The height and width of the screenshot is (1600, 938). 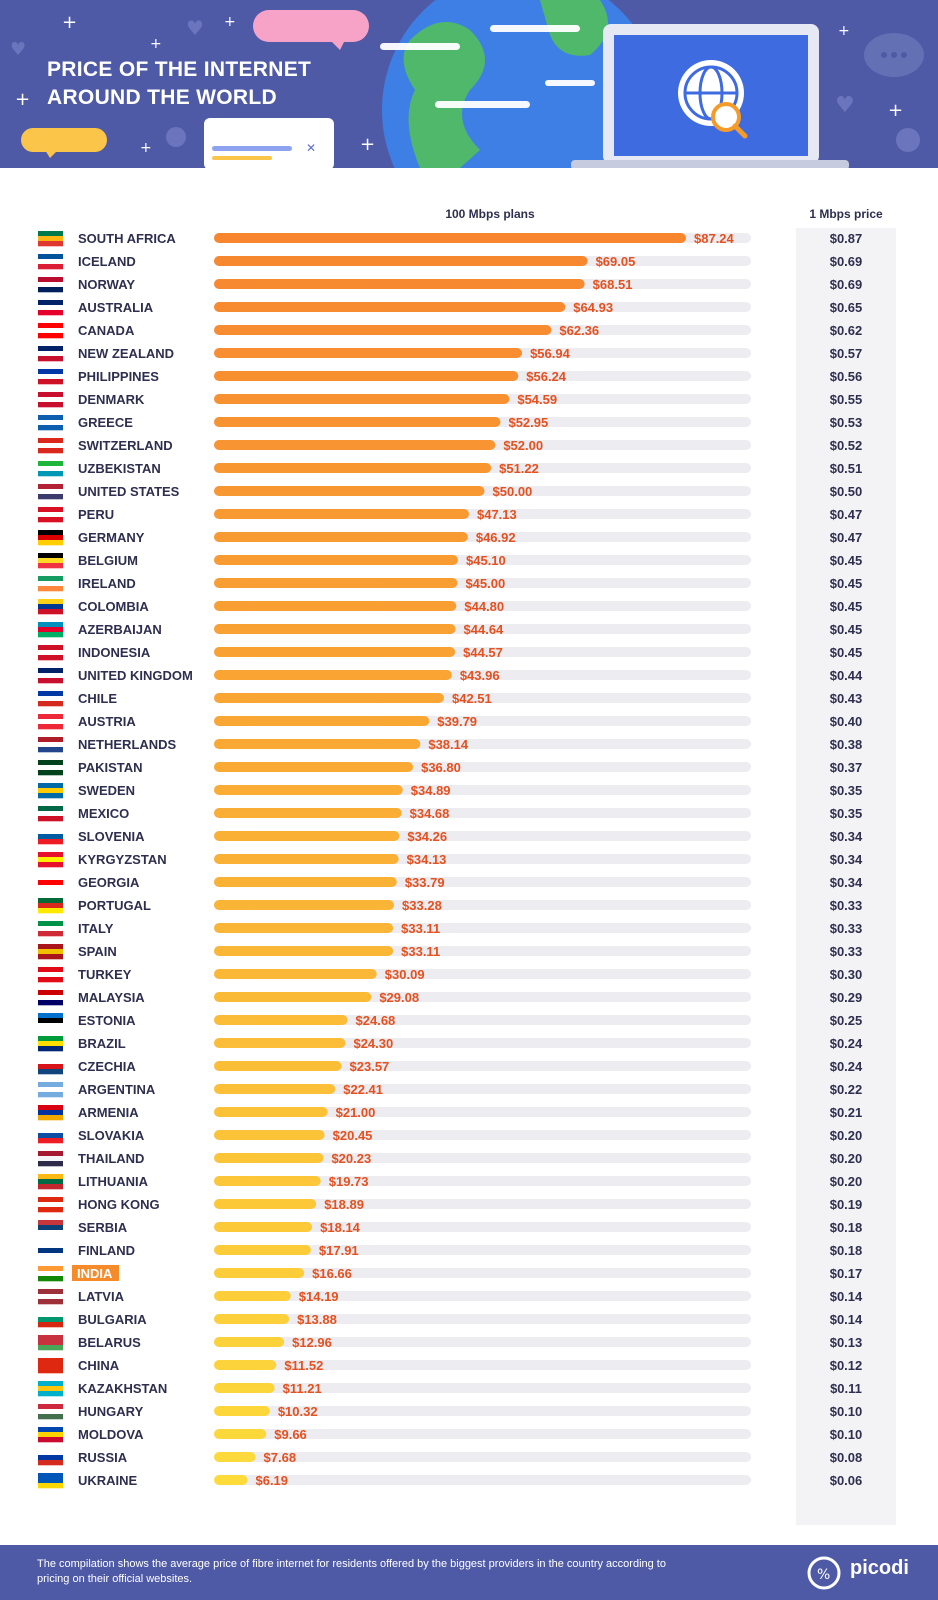 What do you see at coordinates (714, 238) in the screenshot?
I see `bar-value-label: $87.24` at bounding box center [714, 238].